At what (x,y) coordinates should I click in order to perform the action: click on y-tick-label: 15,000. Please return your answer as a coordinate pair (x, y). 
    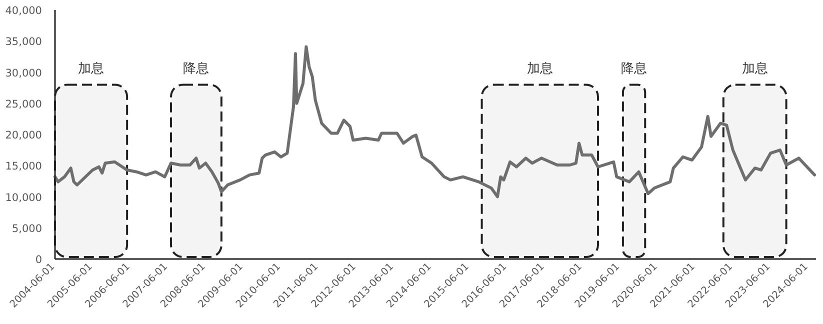
    Looking at the image, I should click on (23, 166).